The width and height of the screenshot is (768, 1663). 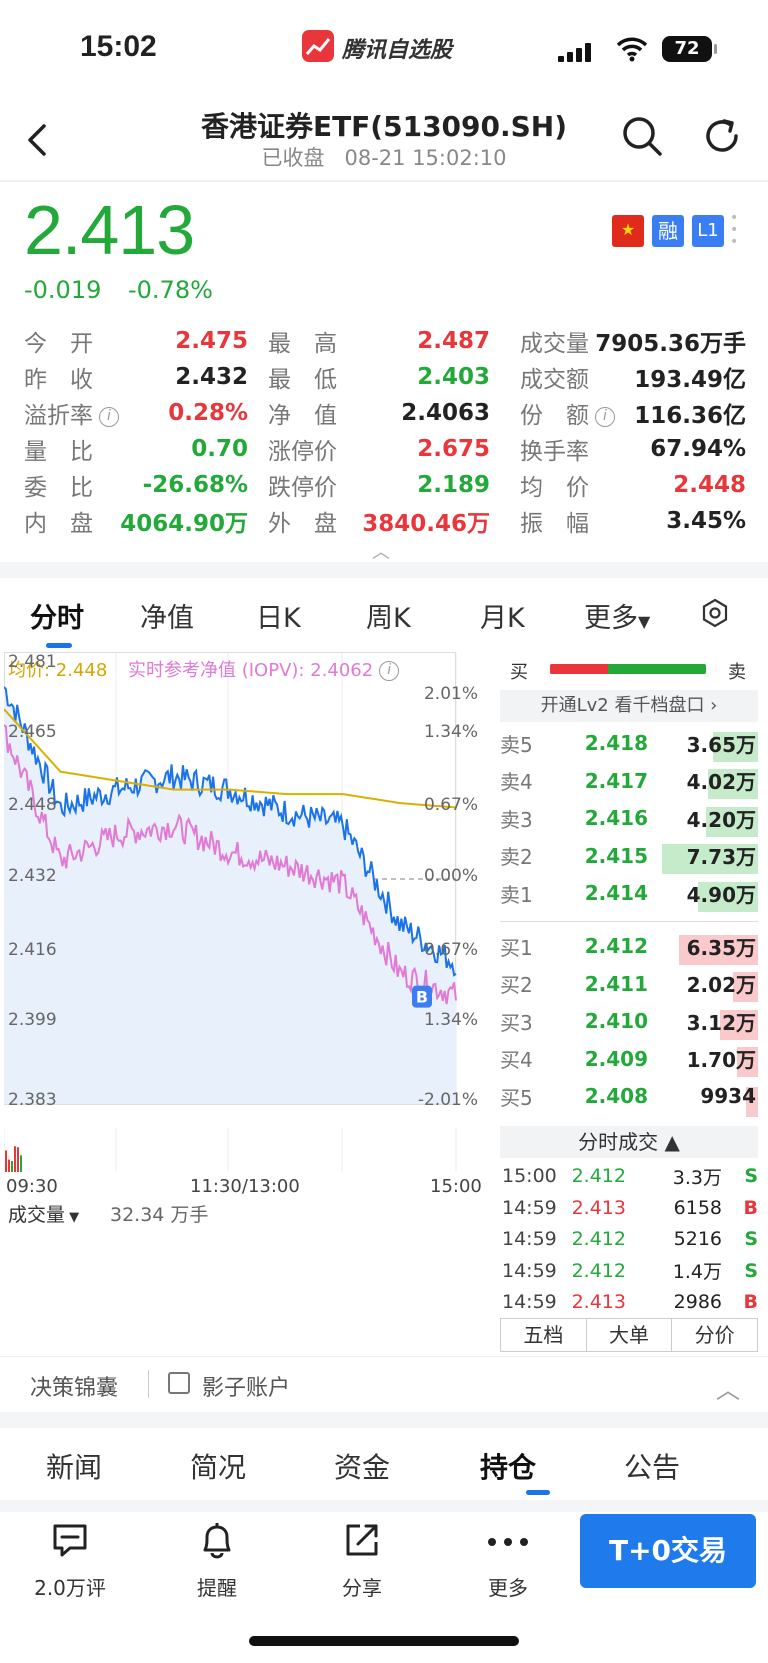 I want to click on stat-label-wrap: 跌停价, so click(x=302, y=485).